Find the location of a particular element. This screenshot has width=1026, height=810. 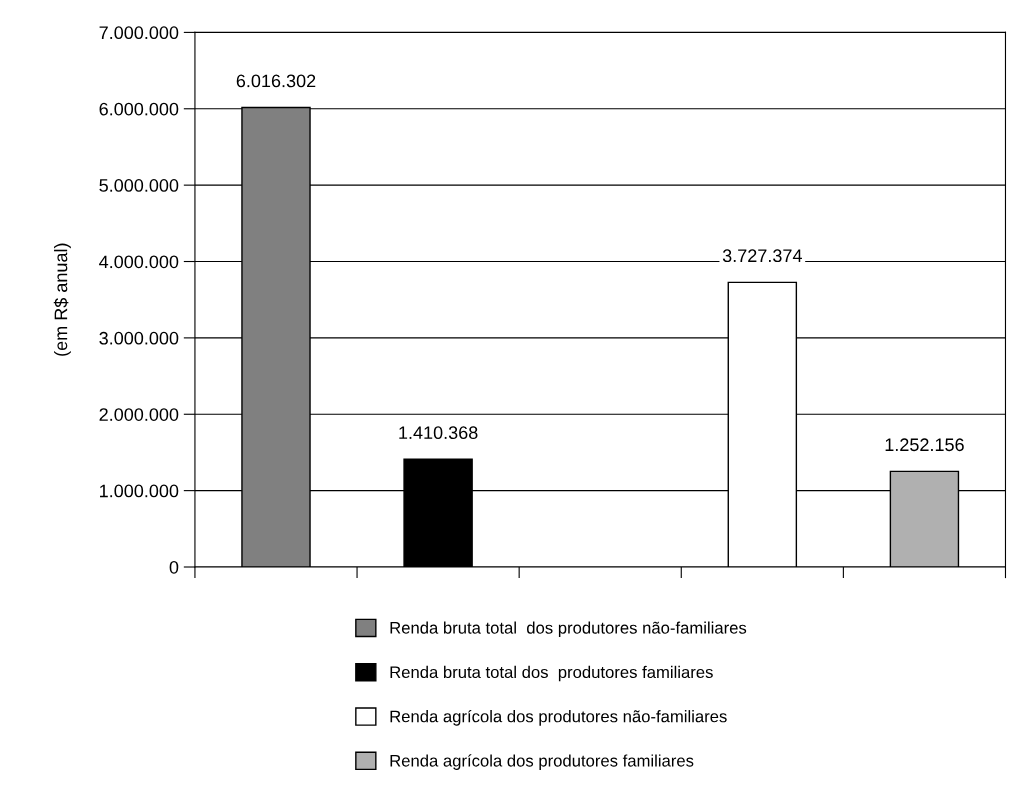

y-tick-label: 6.000.000 is located at coordinates (139, 109).